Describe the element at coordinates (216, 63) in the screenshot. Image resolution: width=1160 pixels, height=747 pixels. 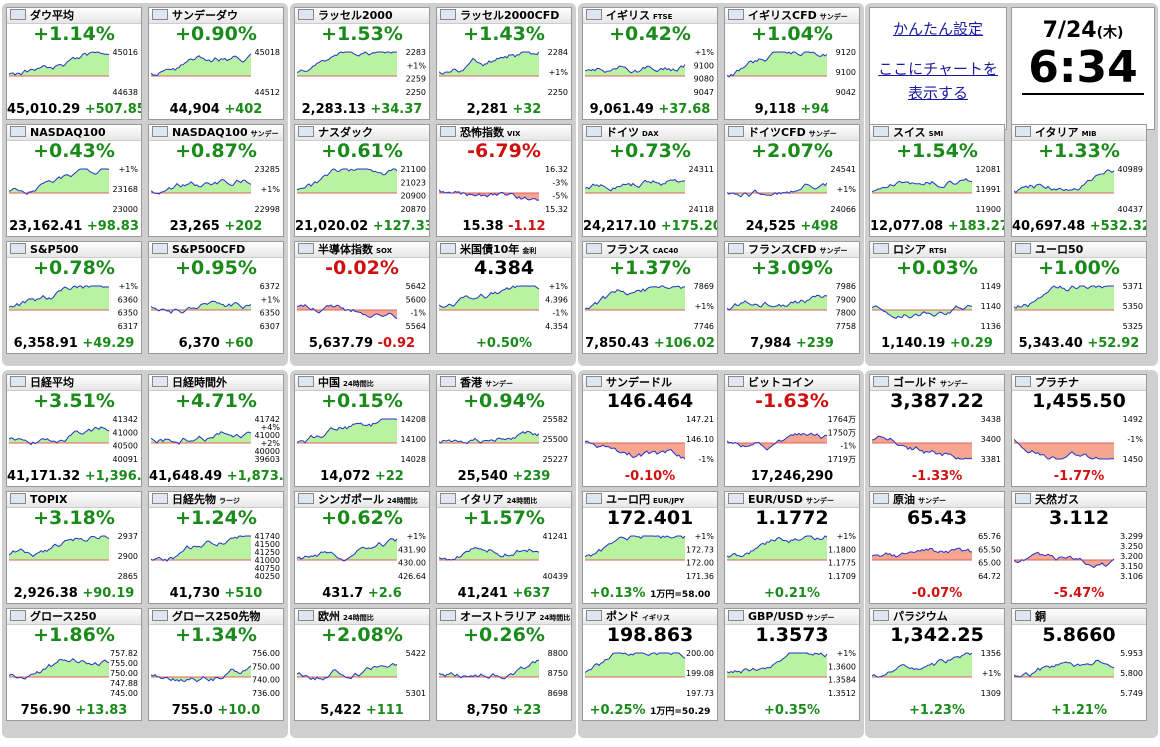
I see `market-tile: サンデーダウ +0.90% 45018 44512 44,904 +402` at that location.